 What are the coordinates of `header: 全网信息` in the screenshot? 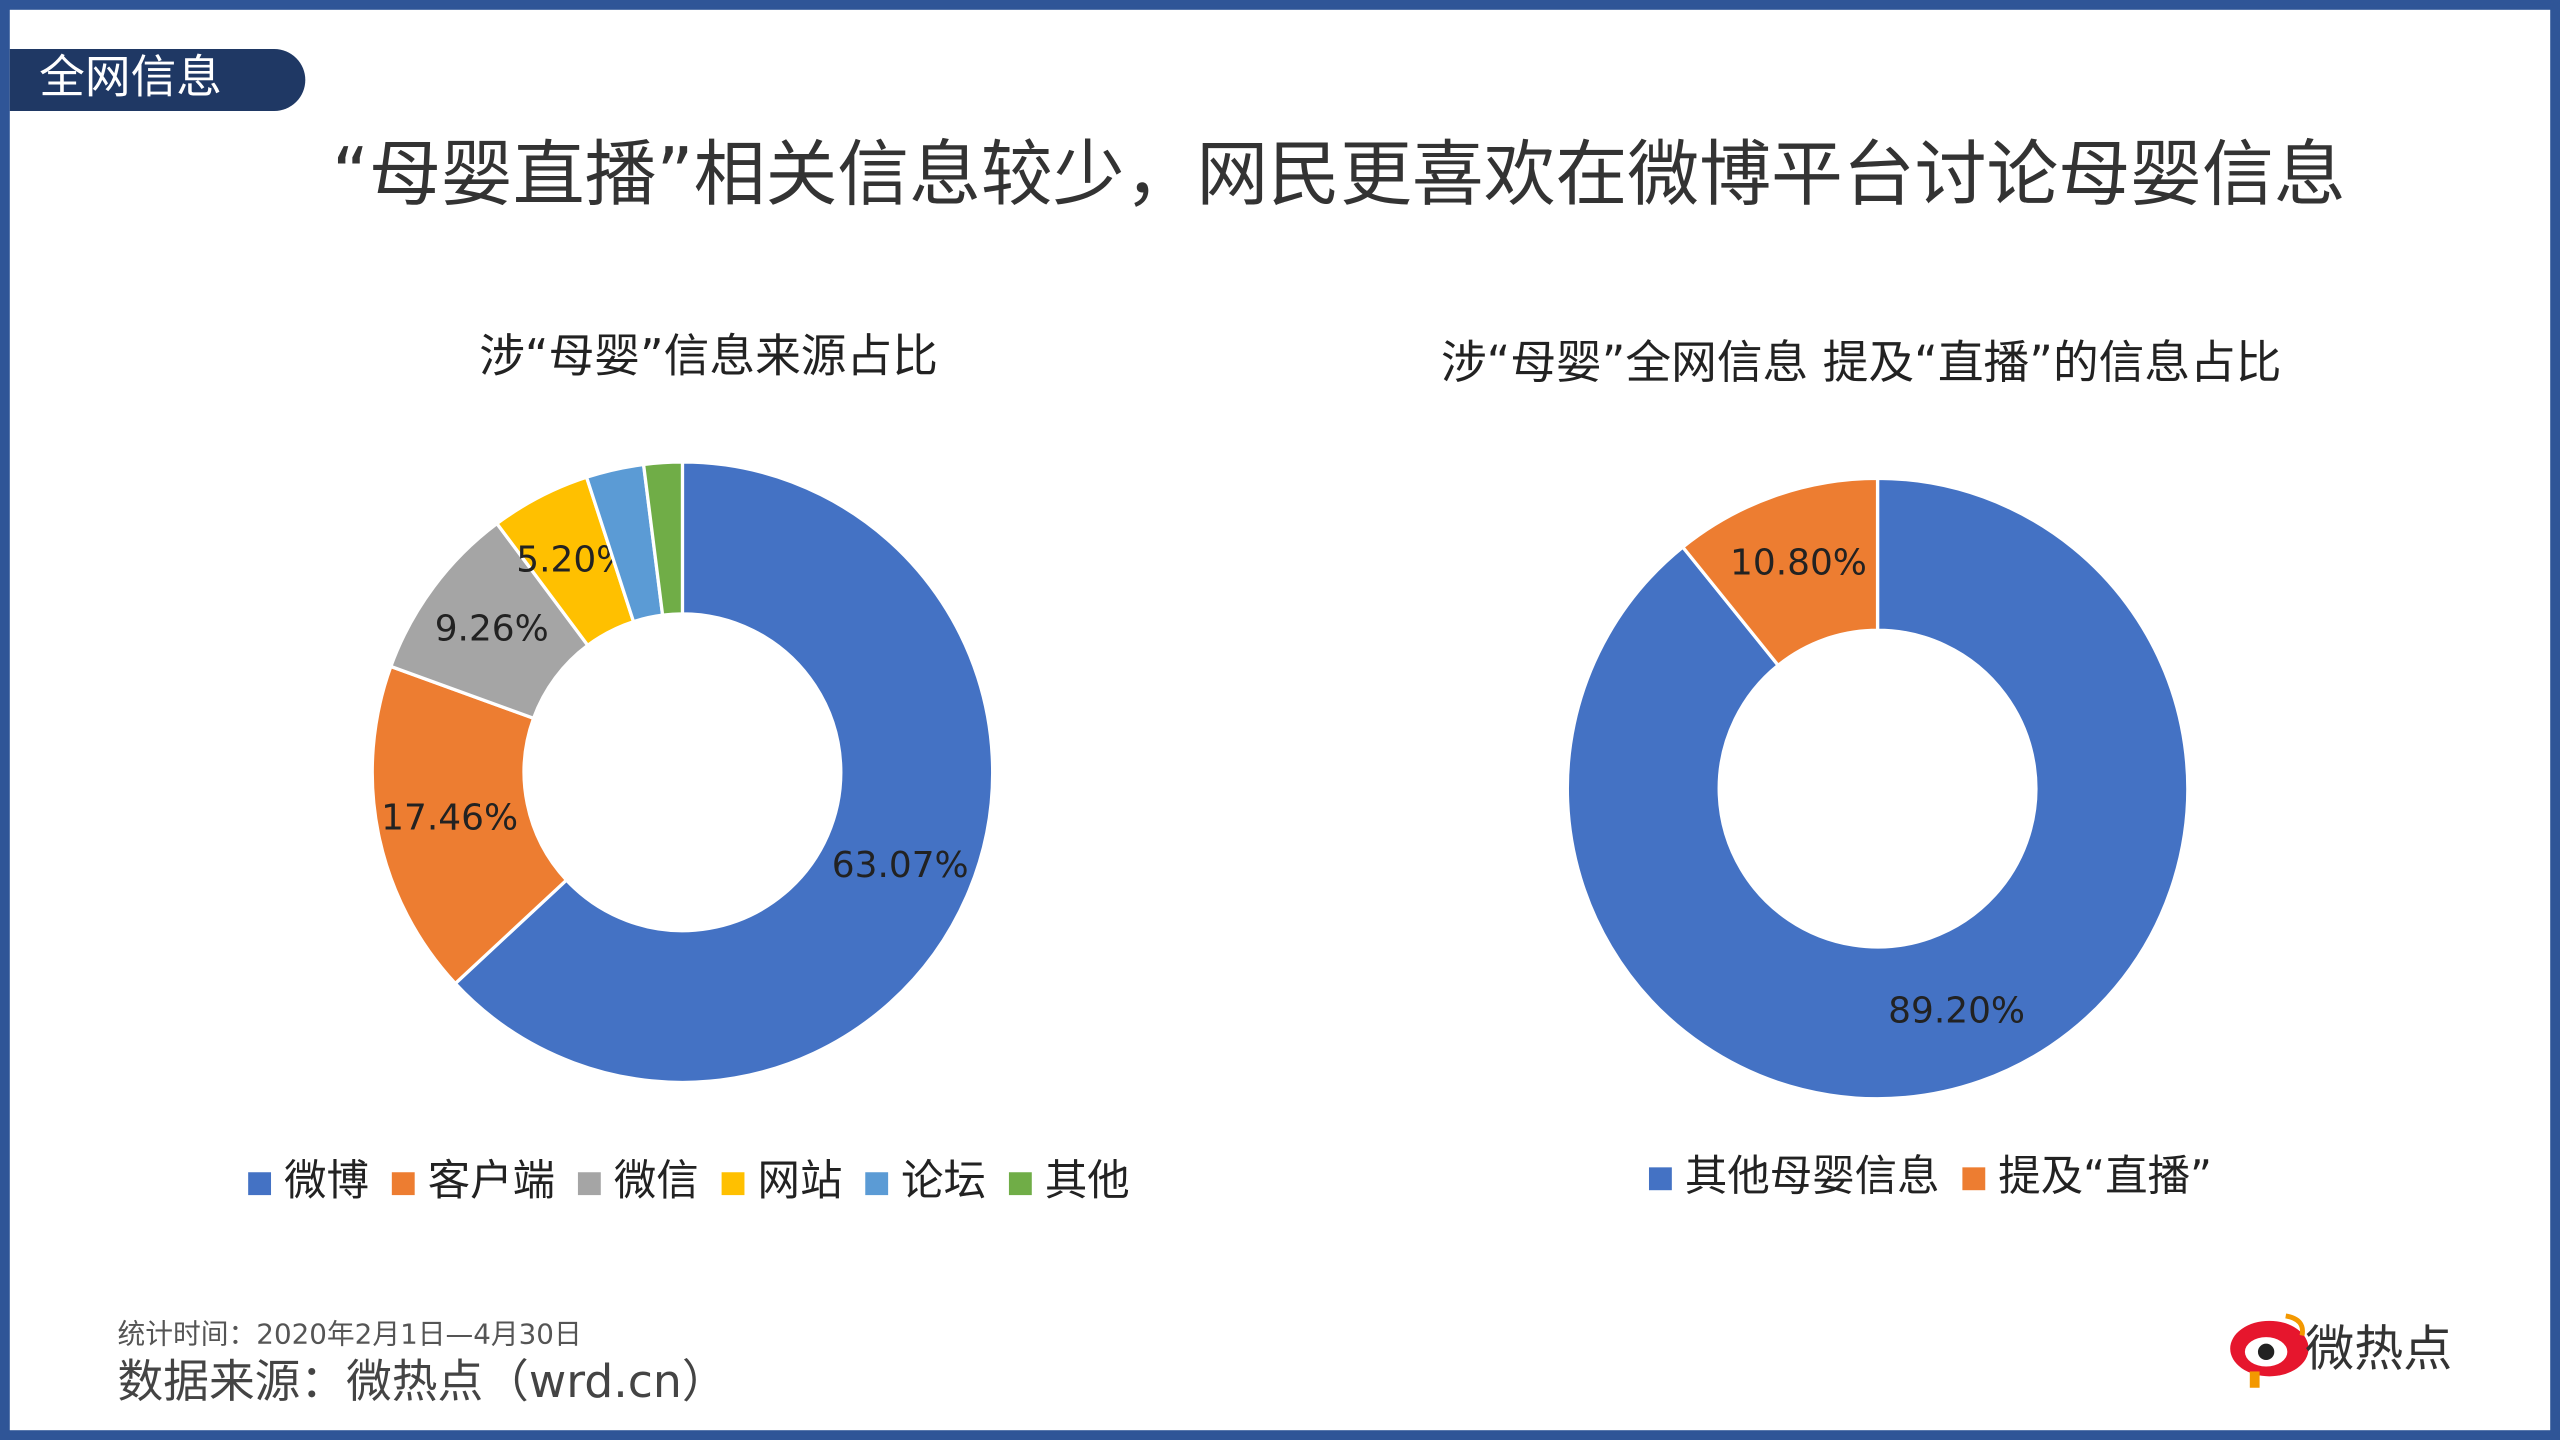 It's located at (130, 76).